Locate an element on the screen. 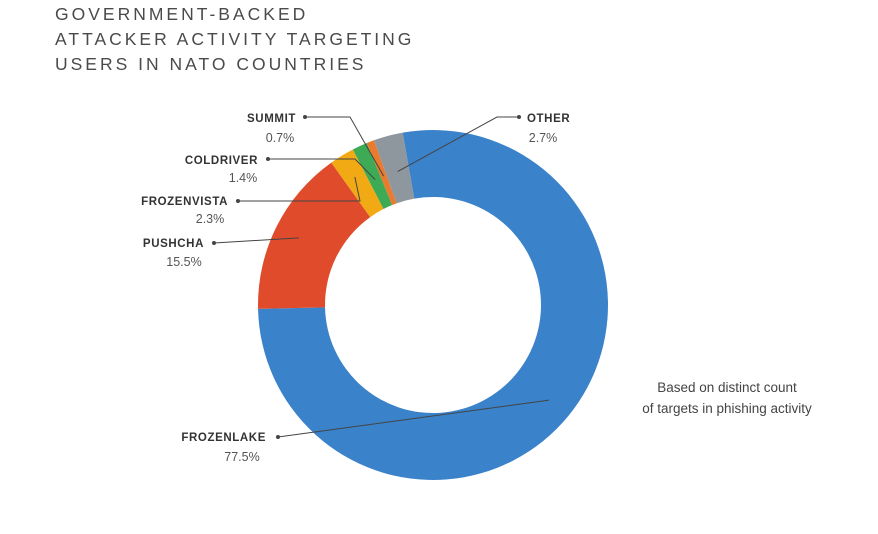 The height and width of the screenshot is (534, 878). chart-title-line-2: ATTACKER ACTIVITY TARGETING is located at coordinates (235, 39).